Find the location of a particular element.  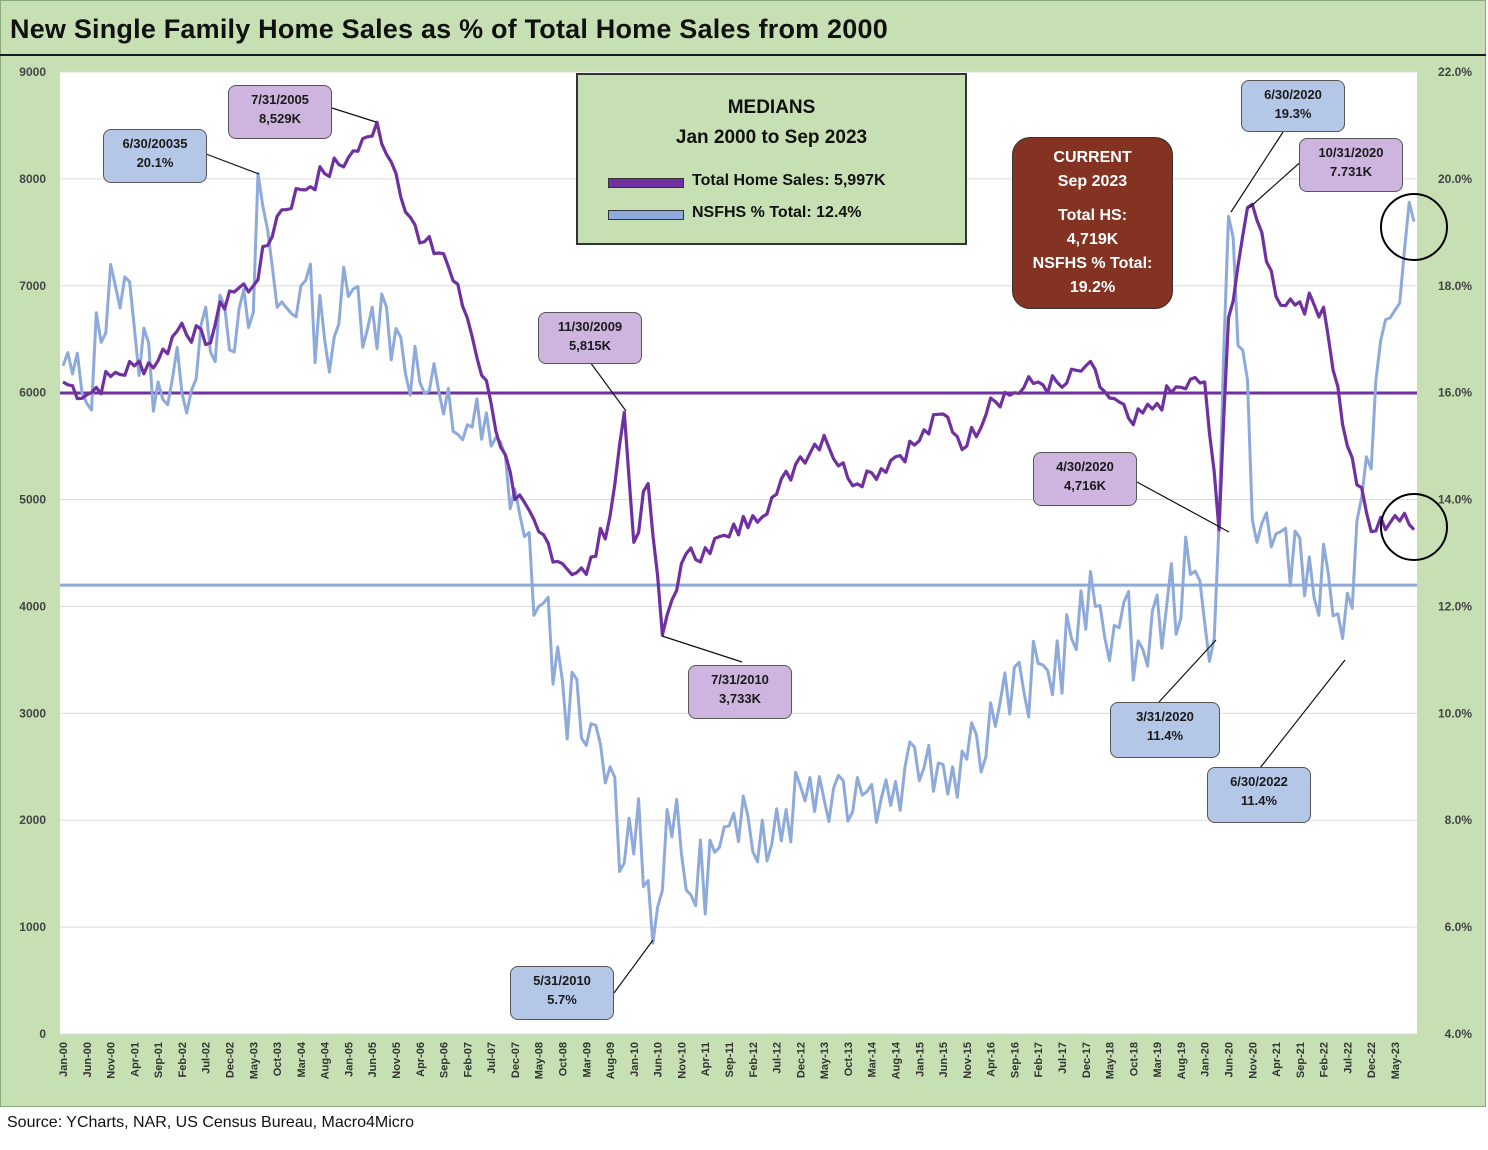

callout-value: 5,815K is located at coordinates (590, 345).